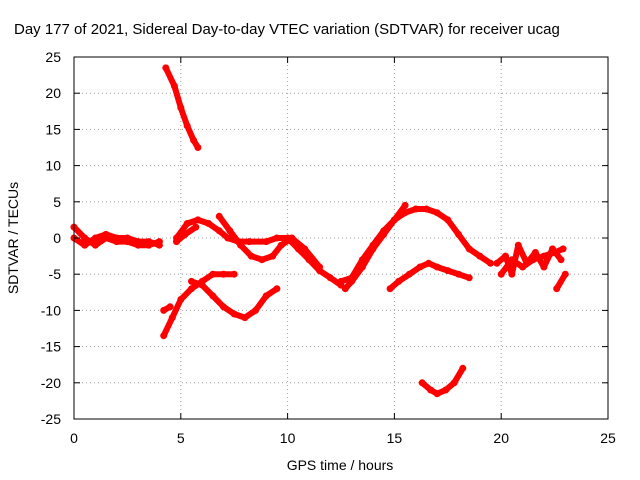 Image resolution: width=640 pixels, height=480 pixels. What do you see at coordinates (51, 347) in the screenshot?
I see `y-tick-label: -15` at bounding box center [51, 347].